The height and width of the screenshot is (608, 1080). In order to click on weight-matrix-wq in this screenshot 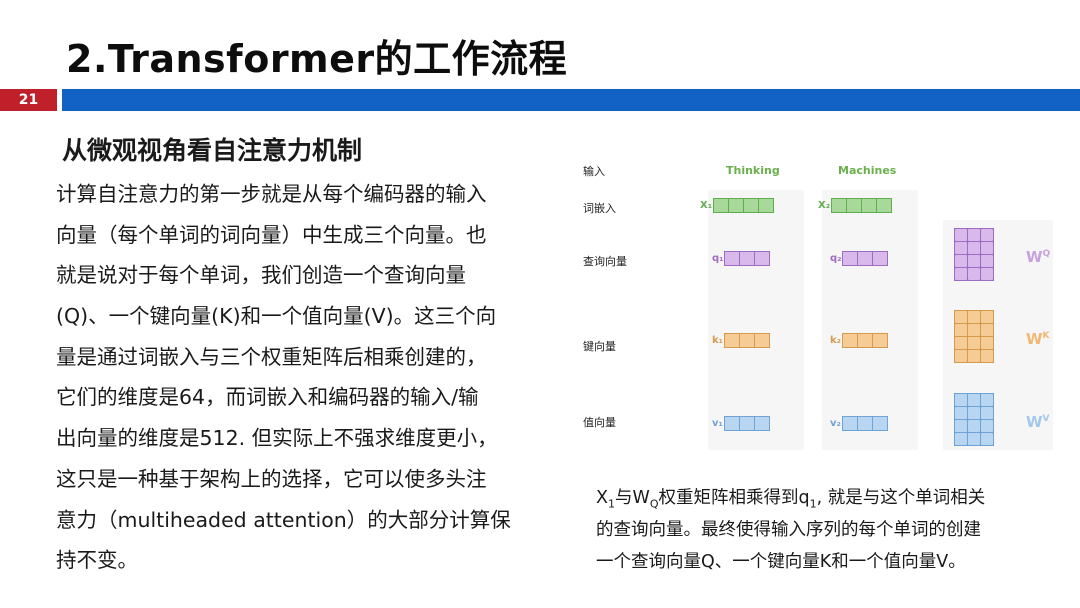, I will do `click(974, 254)`.